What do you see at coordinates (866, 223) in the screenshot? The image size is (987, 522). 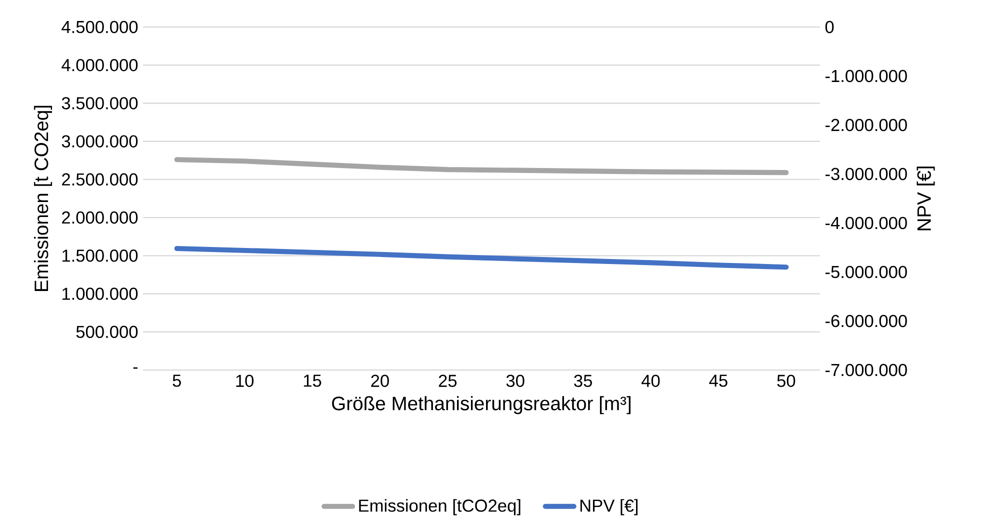 I see `y2-tick-label: -4.000.000` at bounding box center [866, 223].